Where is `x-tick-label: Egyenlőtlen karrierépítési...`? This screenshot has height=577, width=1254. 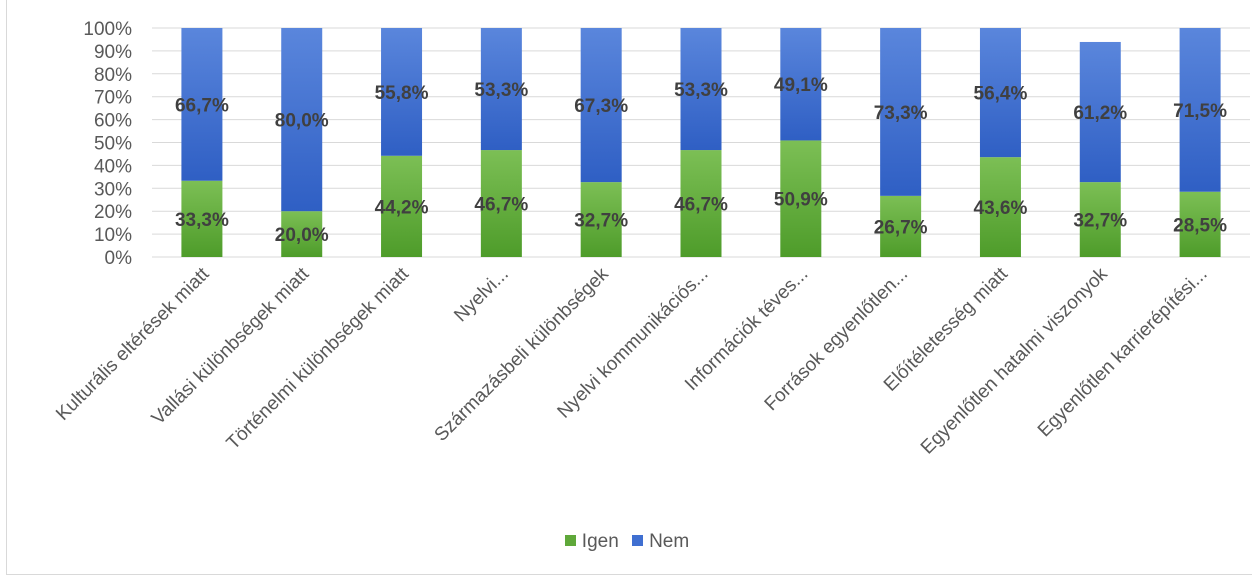 x-tick-label: Egyenlőtlen karrierépítési... is located at coordinates (1123, 353).